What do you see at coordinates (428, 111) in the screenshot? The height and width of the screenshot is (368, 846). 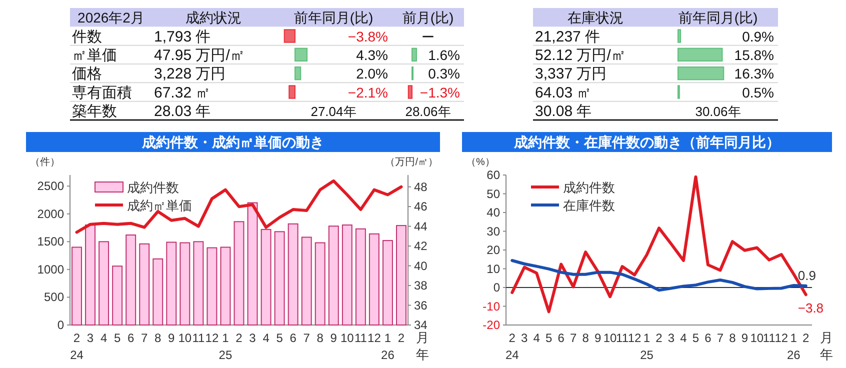 I see `data-label: 28.06年` at bounding box center [428, 111].